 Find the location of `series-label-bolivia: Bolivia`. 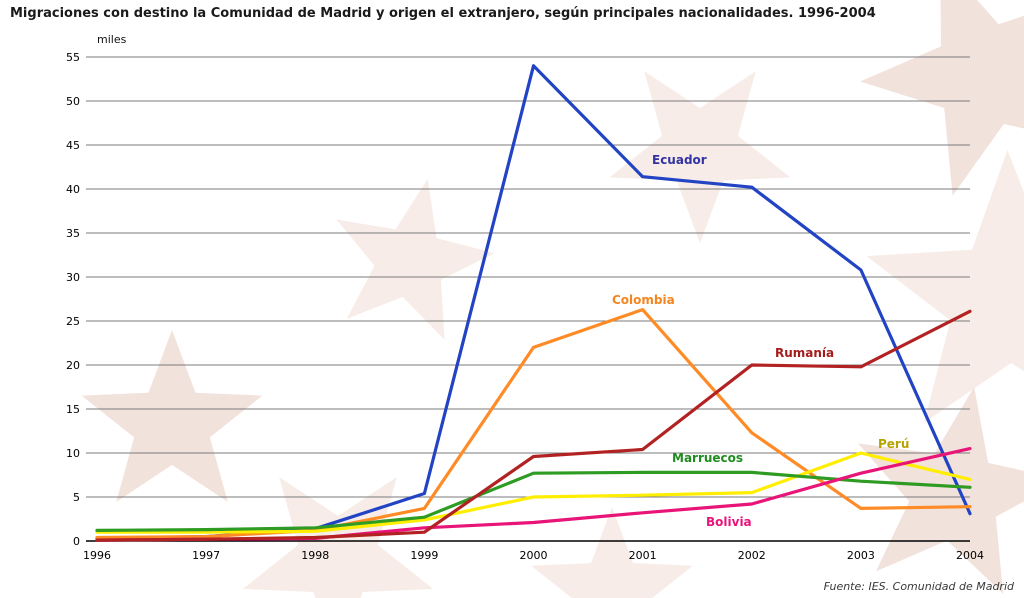

series-label-bolivia: Bolivia is located at coordinates (729, 522).